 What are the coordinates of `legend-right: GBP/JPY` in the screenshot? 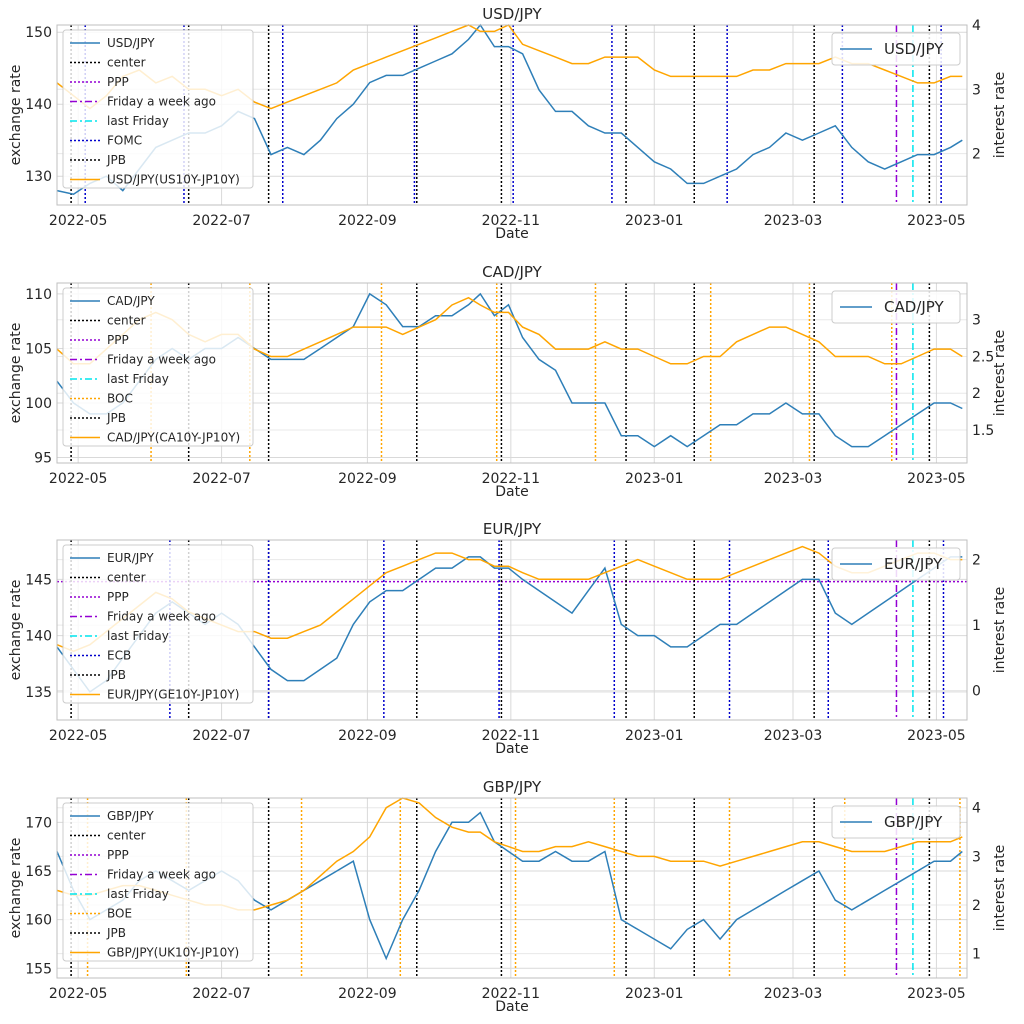 It's located at (896, 822).